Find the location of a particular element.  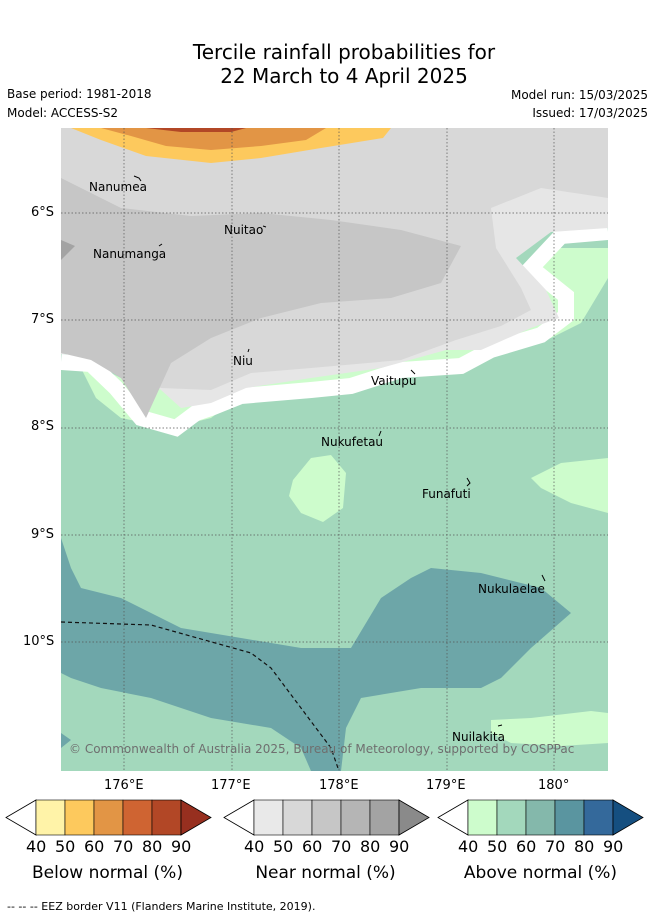

legend-above-high-arrow is located at coordinates (628, 817).